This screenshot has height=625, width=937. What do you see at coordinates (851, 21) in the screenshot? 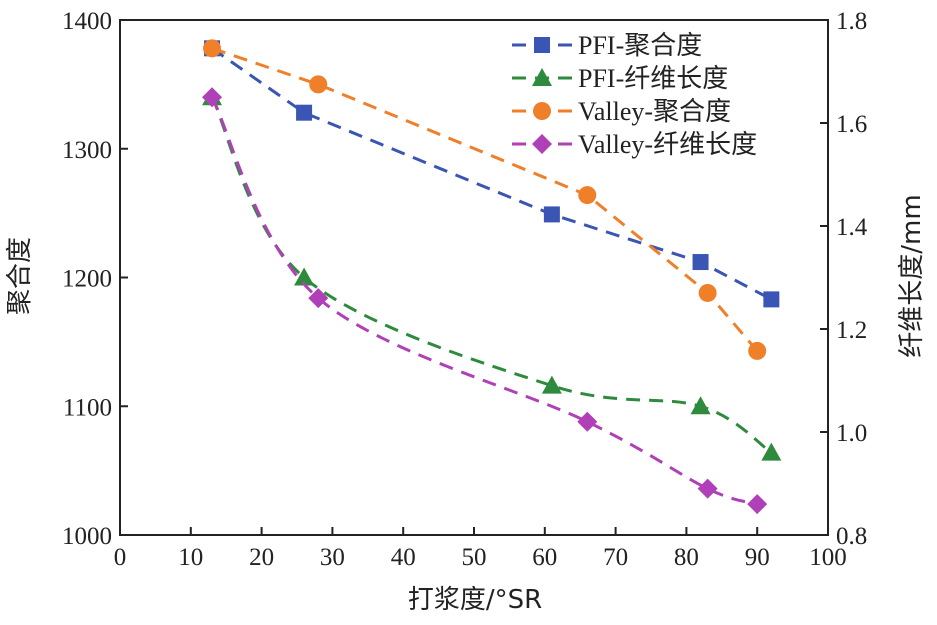
I see `y-right-tick-label: 1.8` at bounding box center [851, 21].